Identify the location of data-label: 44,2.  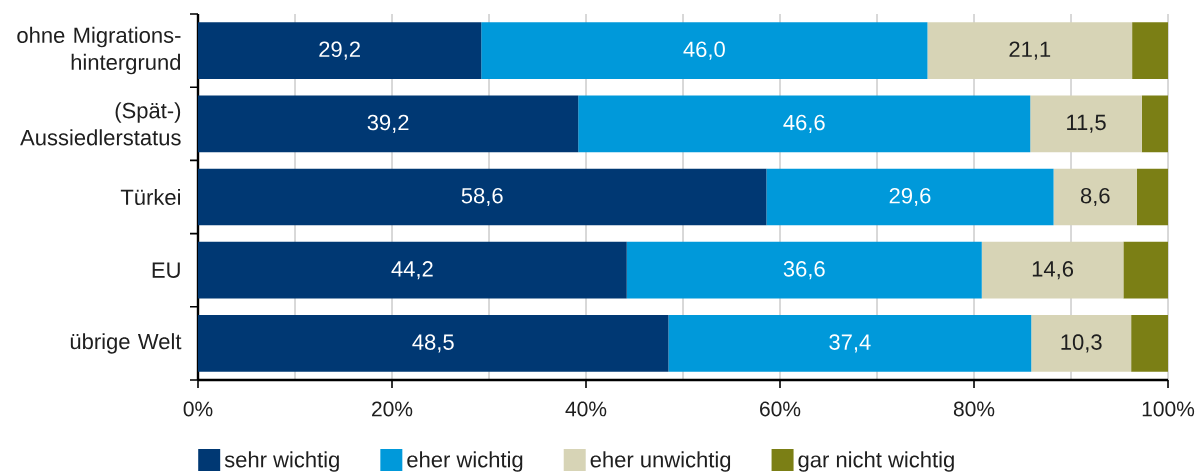
(412, 270).